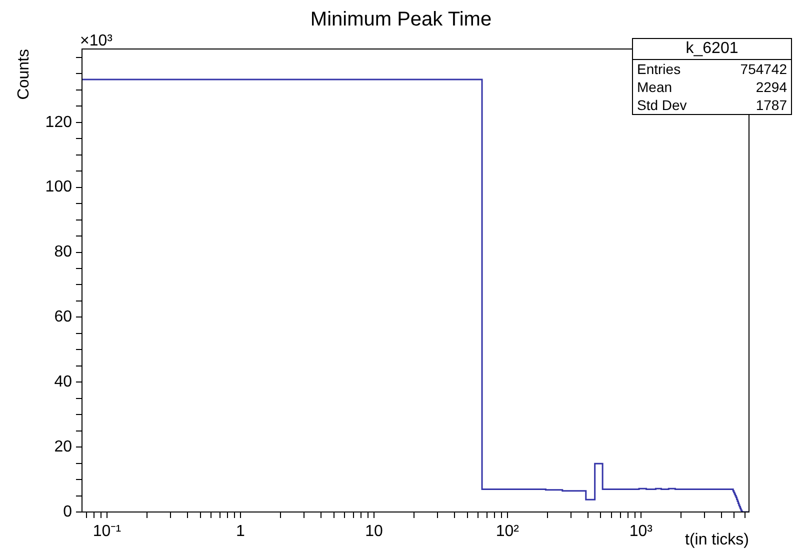  What do you see at coordinates (659, 69) in the screenshot?
I see `annotation: Entries` at bounding box center [659, 69].